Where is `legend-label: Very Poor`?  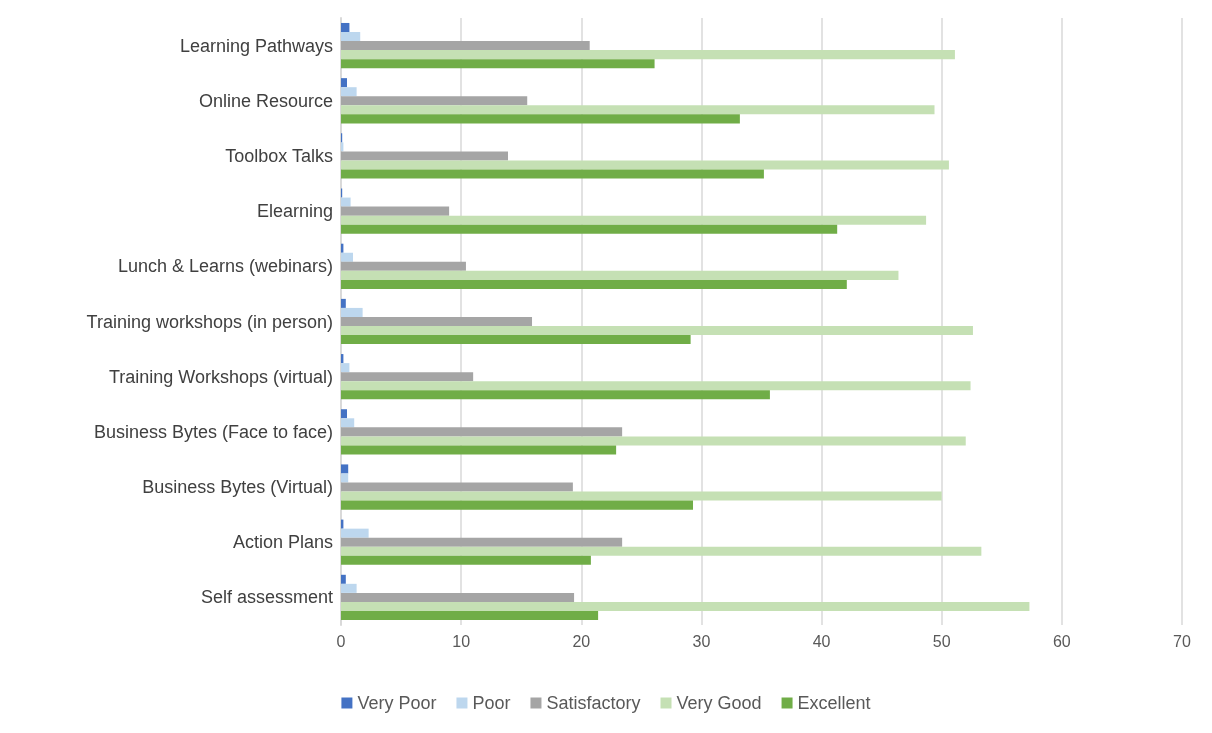 legend-label: Very Poor is located at coordinates (397, 703).